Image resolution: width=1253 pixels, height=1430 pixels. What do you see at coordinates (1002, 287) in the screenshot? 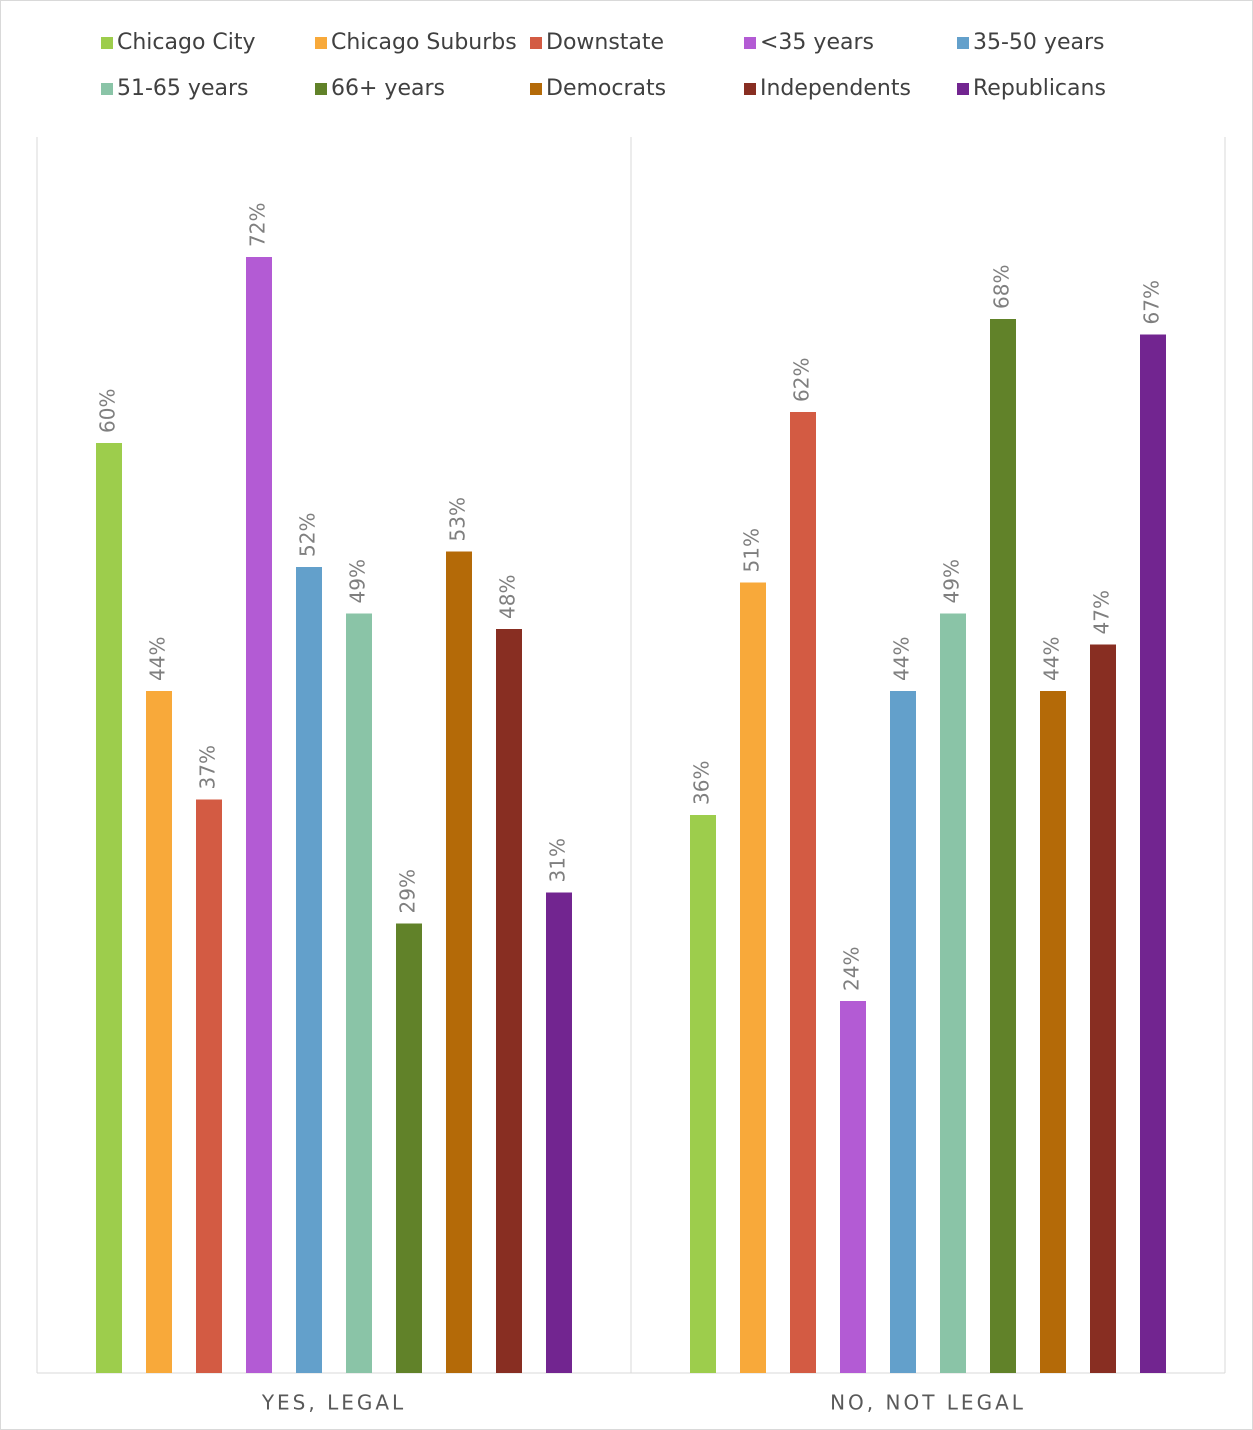
I see `data-label: 68%` at bounding box center [1002, 287].